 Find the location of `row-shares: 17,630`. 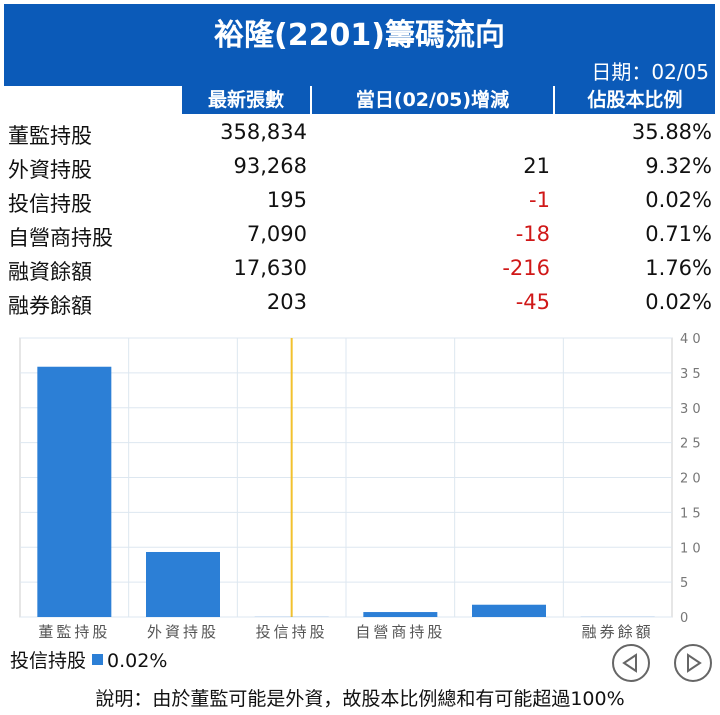

row-shares: 17,630 is located at coordinates (270, 268).